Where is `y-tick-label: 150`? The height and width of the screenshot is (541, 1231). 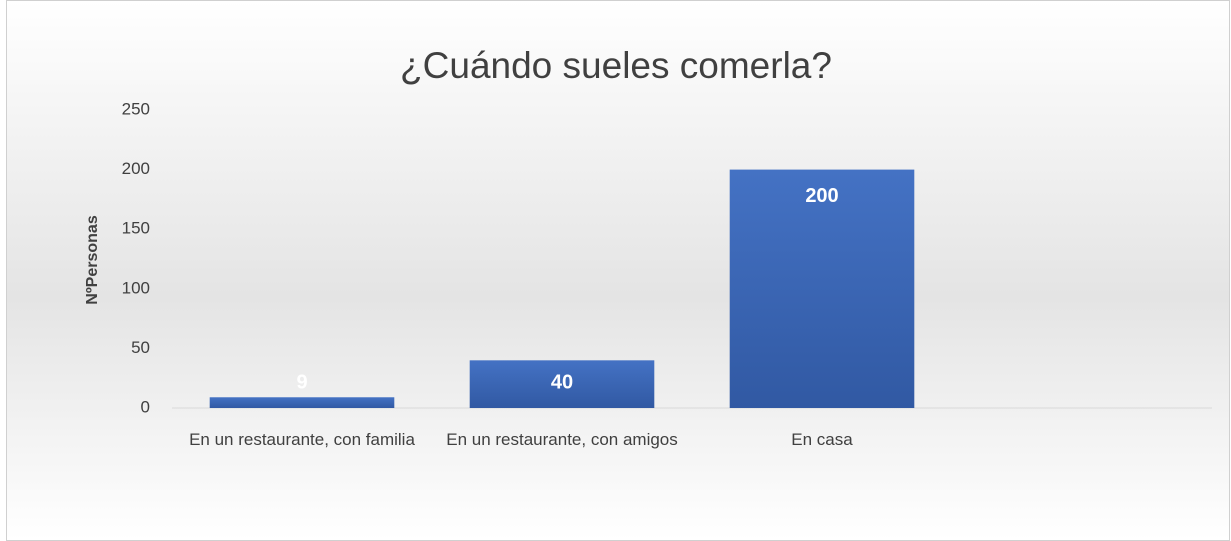 y-tick-label: 150 is located at coordinates (136, 228).